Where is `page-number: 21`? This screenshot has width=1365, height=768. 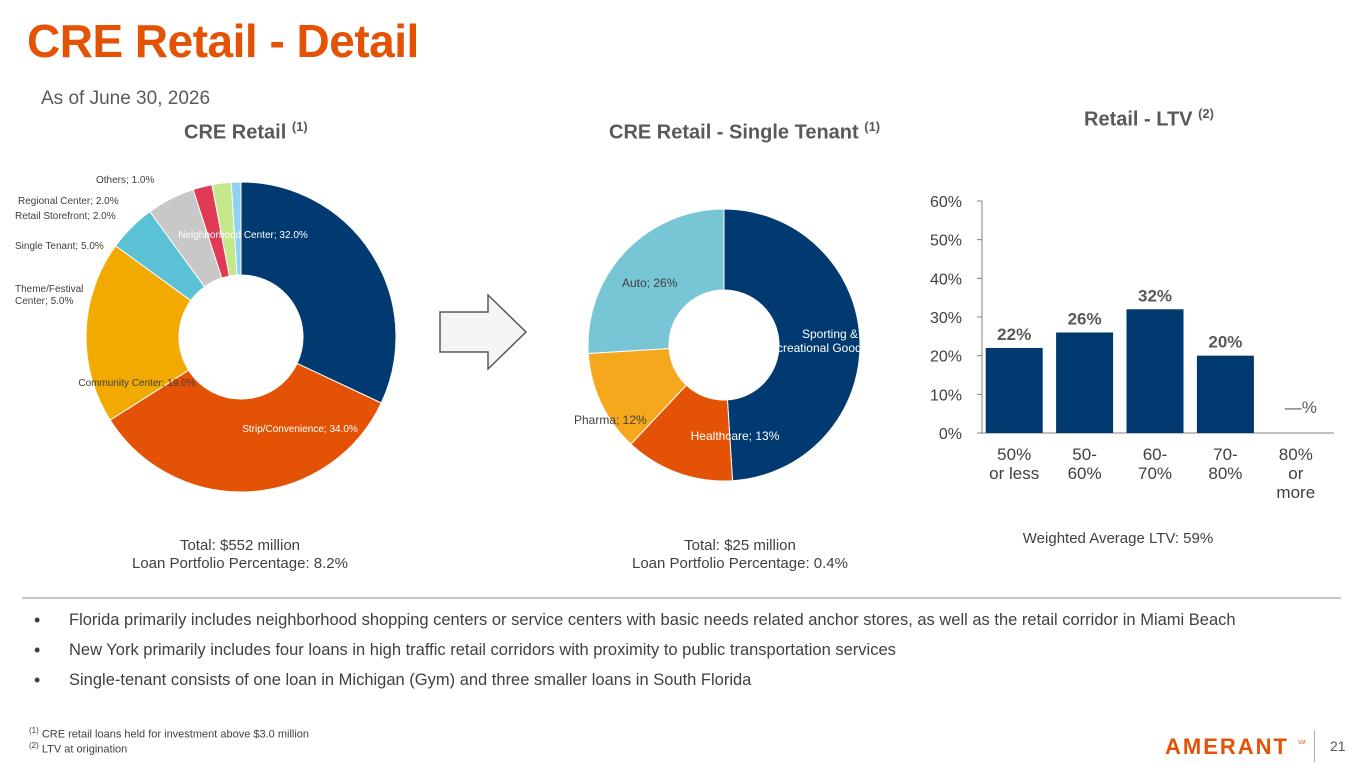 page-number: 21 is located at coordinates (1338, 746).